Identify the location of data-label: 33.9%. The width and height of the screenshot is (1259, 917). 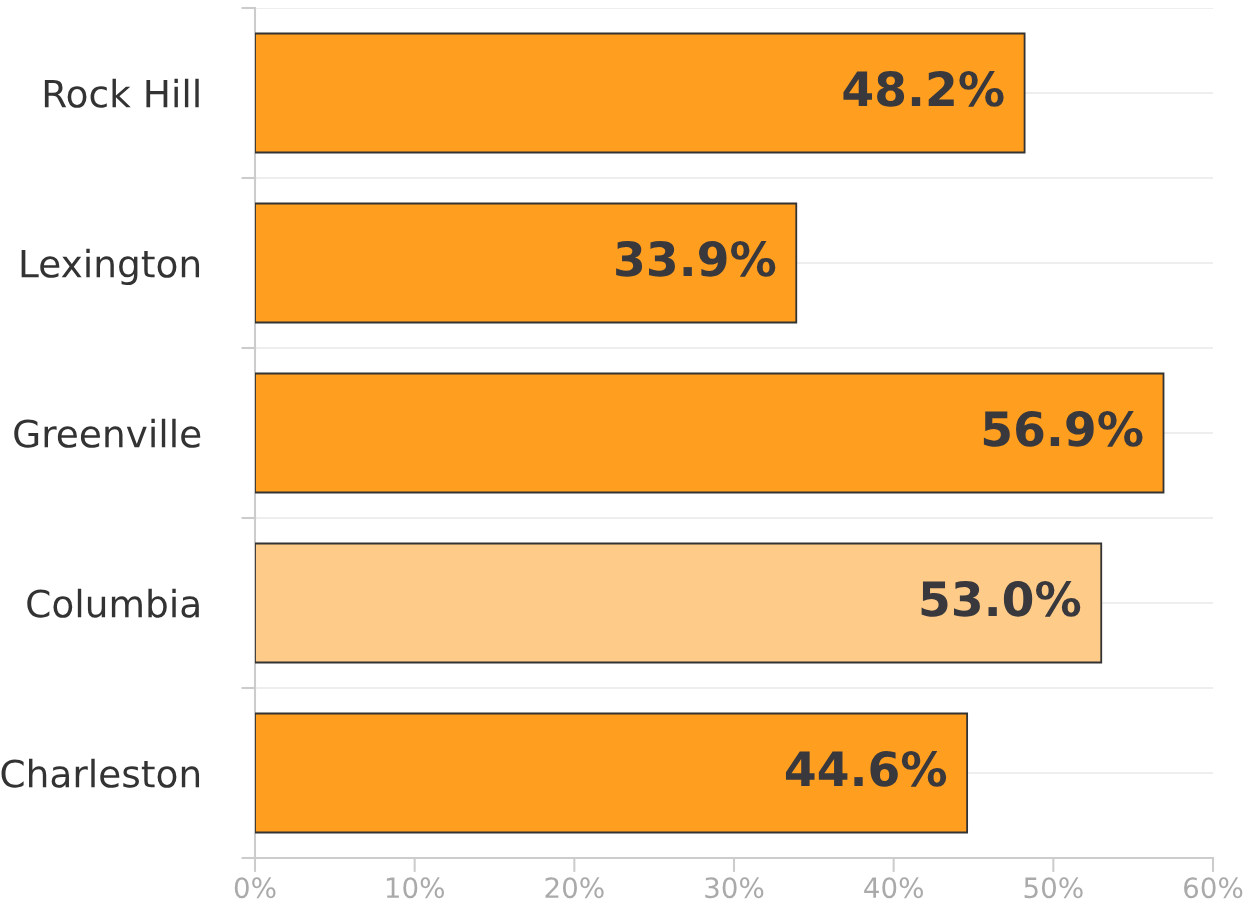
(696, 258).